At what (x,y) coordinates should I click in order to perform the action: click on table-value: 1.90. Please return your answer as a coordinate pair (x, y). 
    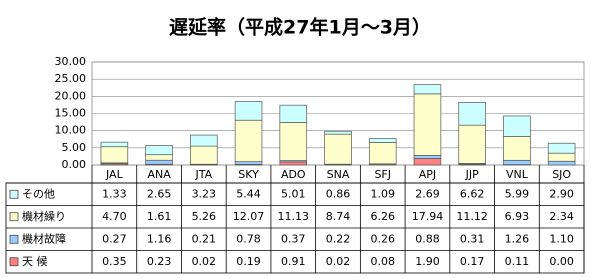
    Looking at the image, I should click on (427, 261).